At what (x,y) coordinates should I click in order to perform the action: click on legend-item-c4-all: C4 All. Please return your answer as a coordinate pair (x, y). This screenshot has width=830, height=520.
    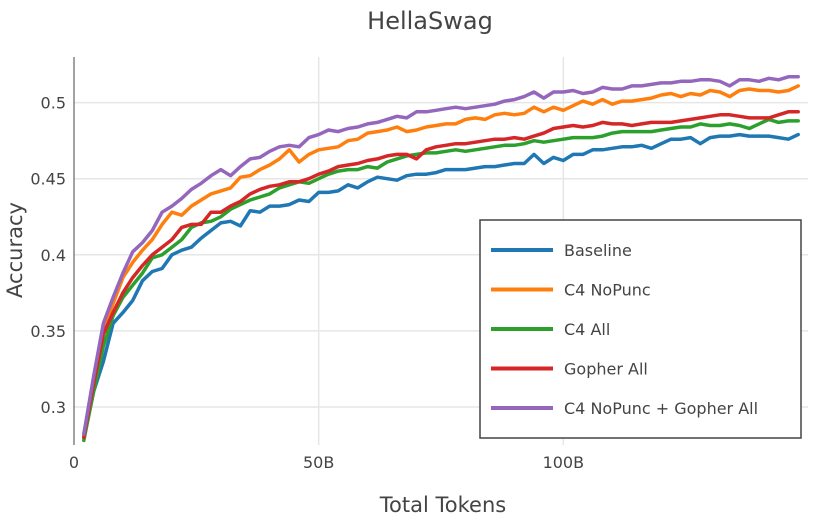
    Looking at the image, I should click on (550, 329).